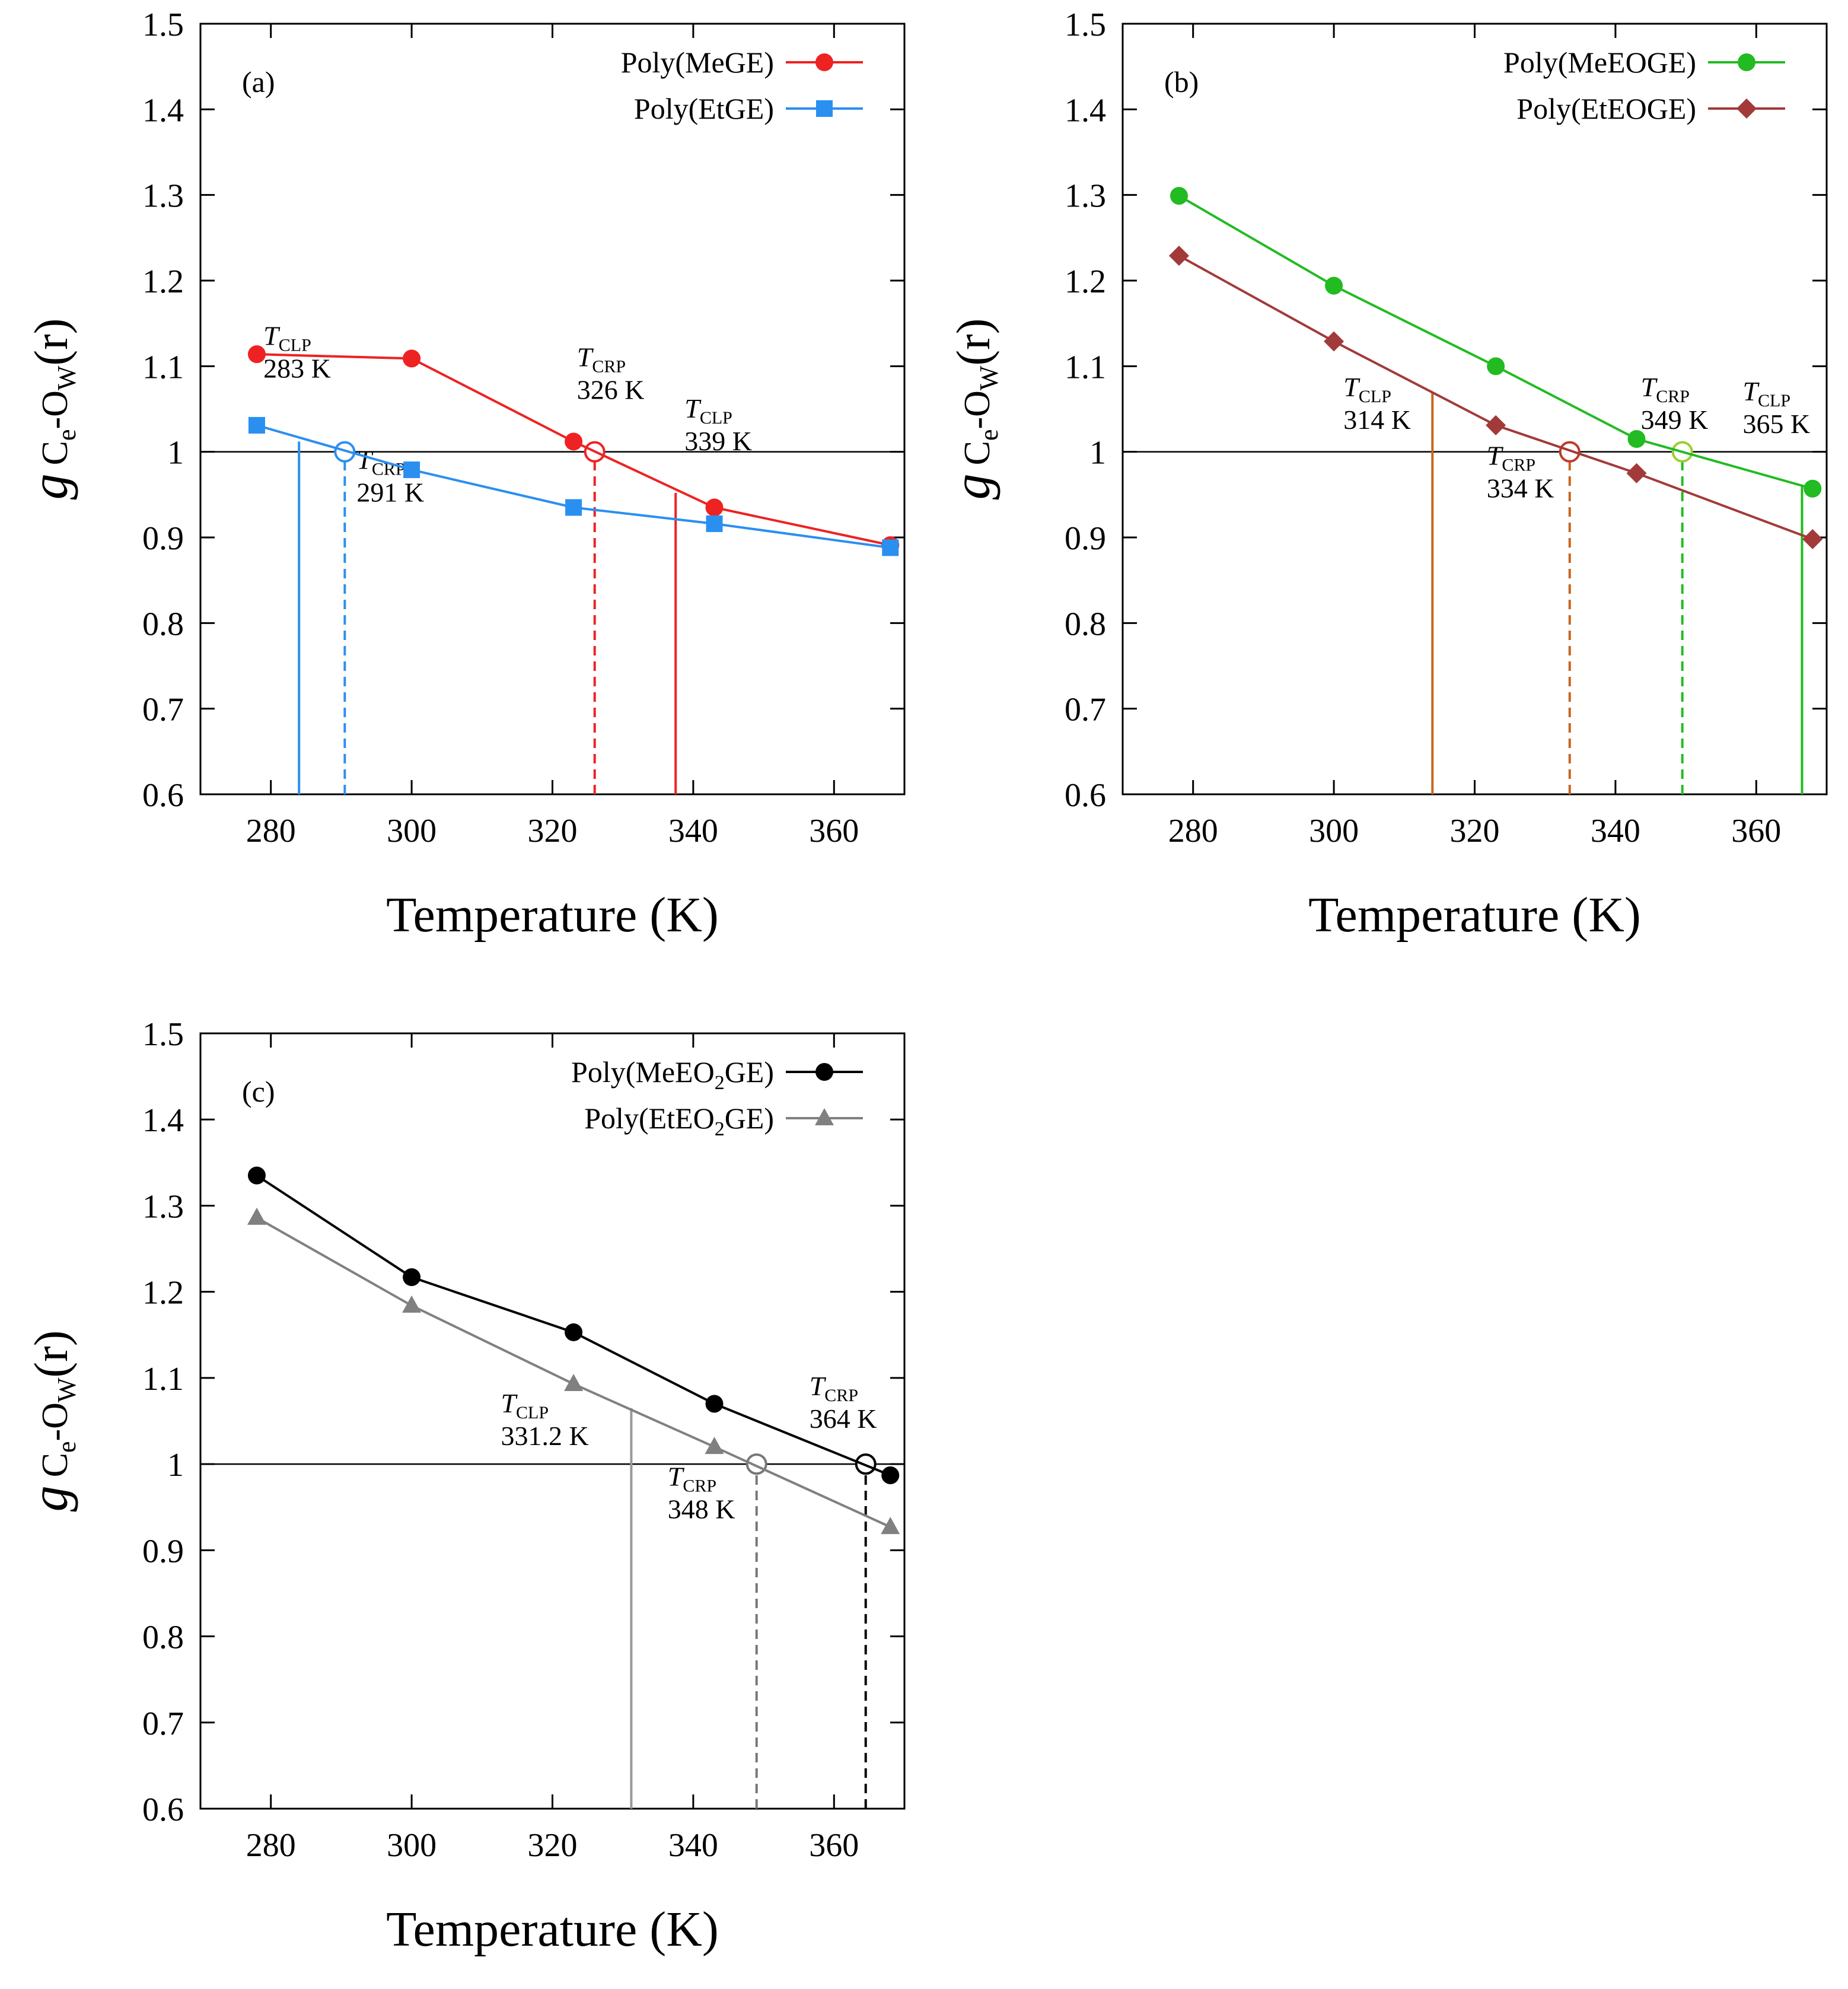 This screenshot has height=1989, width=1848. Describe the element at coordinates (552, 1929) in the screenshot. I see `x-axis-title: Temperature (K)` at that location.